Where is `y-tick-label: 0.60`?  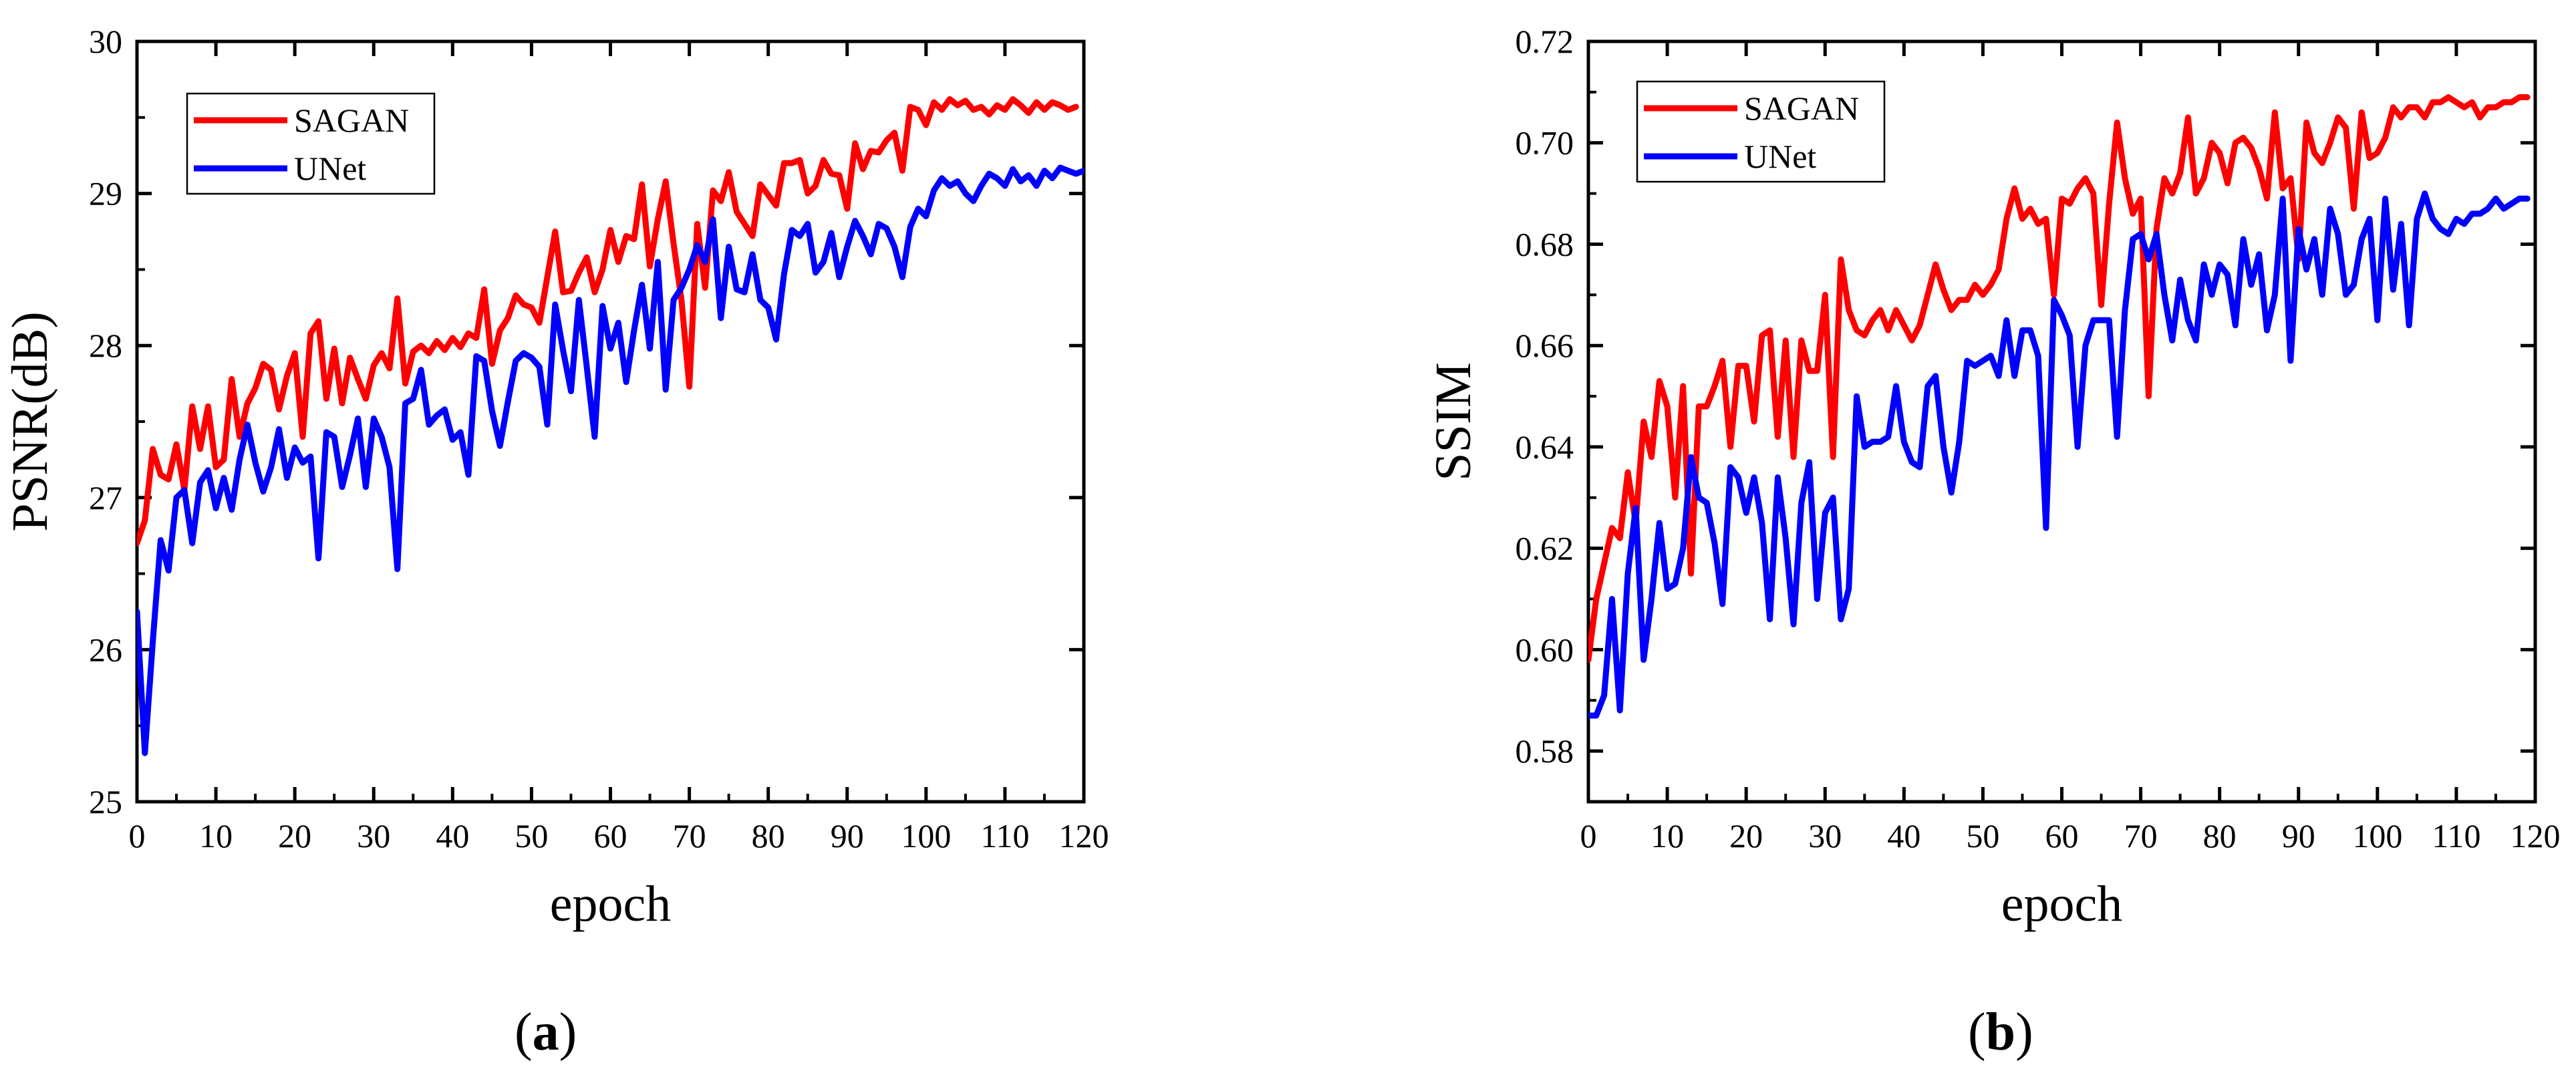
y-tick-label: 0.60 is located at coordinates (1545, 649).